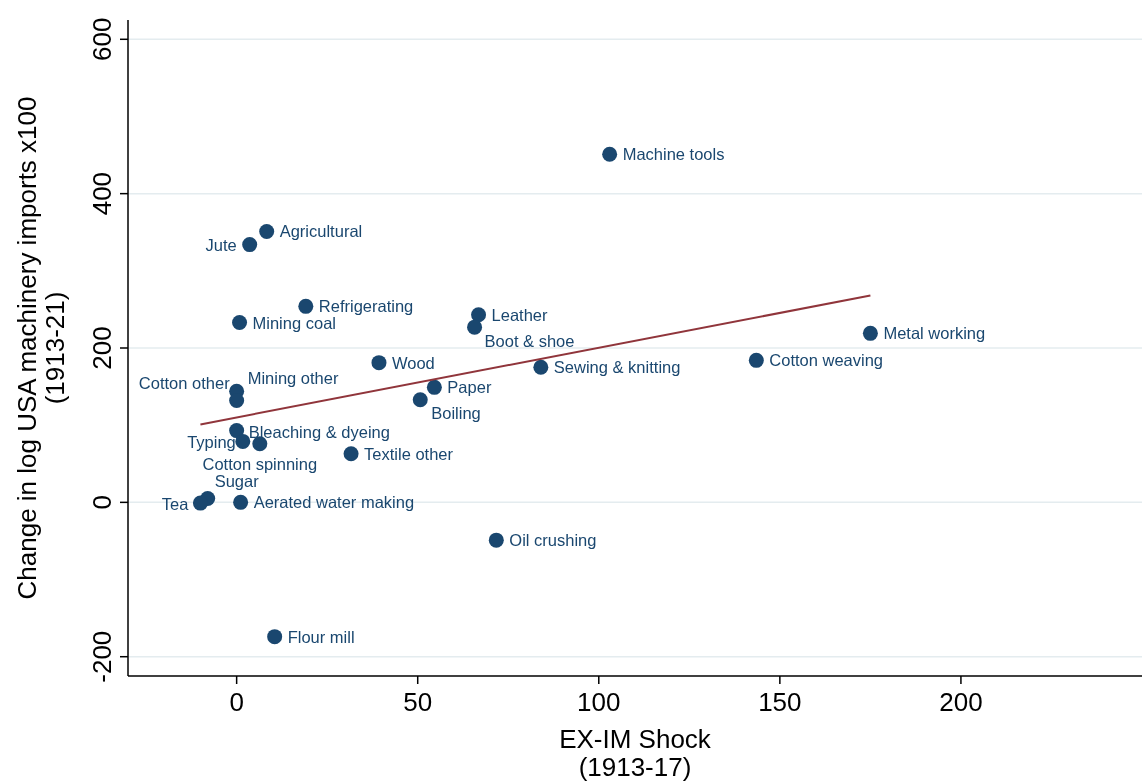 The image size is (1142, 783). Describe the element at coordinates (553, 540) in the screenshot. I see `data-label: Oil crushing` at that location.